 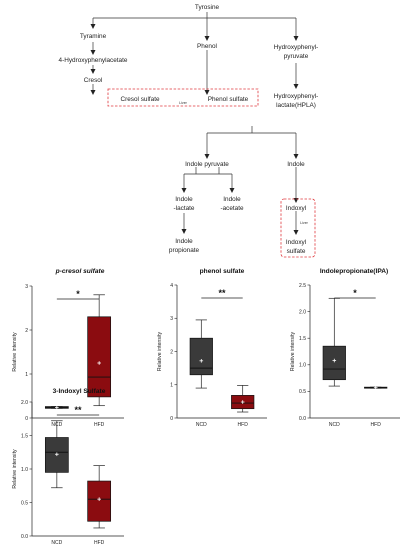 I want to click on node-indole-propionate-line2: propionate, so click(x=184, y=250).